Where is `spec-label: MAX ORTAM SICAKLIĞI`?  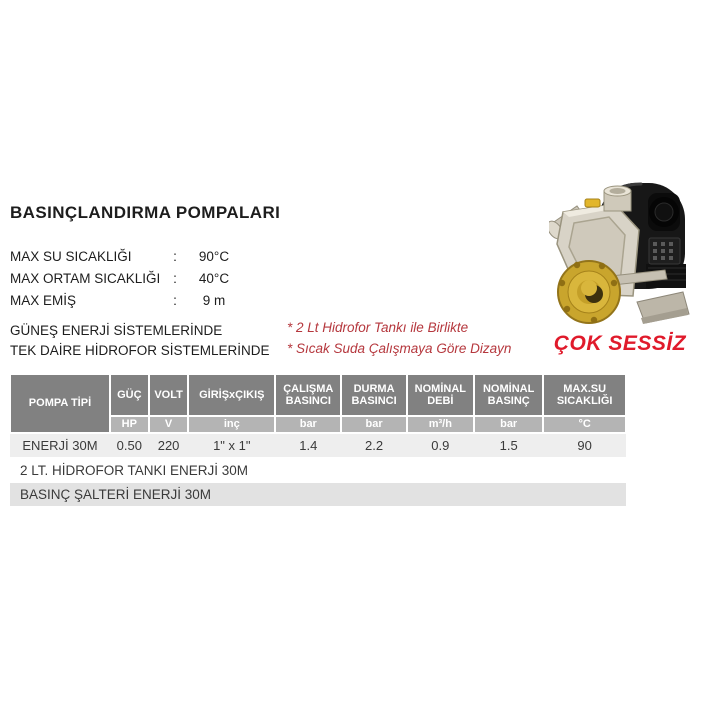
spec-label: MAX ORTAM SICAKLIĞI is located at coordinates (85, 278).